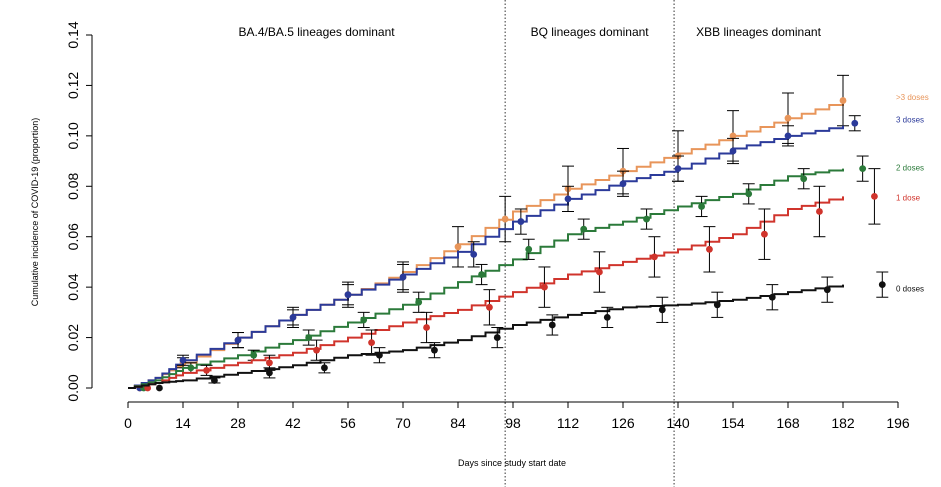  What do you see at coordinates (758, 32) in the screenshot?
I see `period-label-xbb-lineages-dominant: XBB lineages dominant` at bounding box center [758, 32].